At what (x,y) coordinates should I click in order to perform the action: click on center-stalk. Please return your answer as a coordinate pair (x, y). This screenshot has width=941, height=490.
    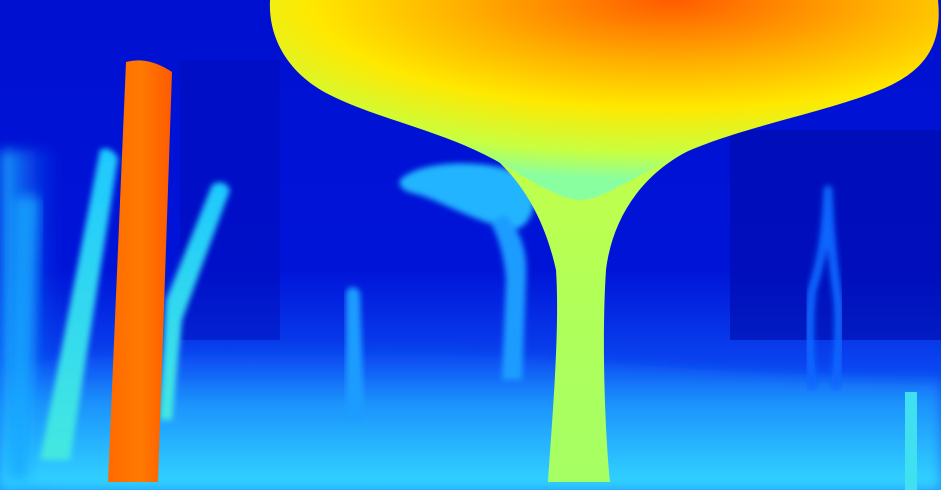
    Looking at the image, I should click on (355, 353).